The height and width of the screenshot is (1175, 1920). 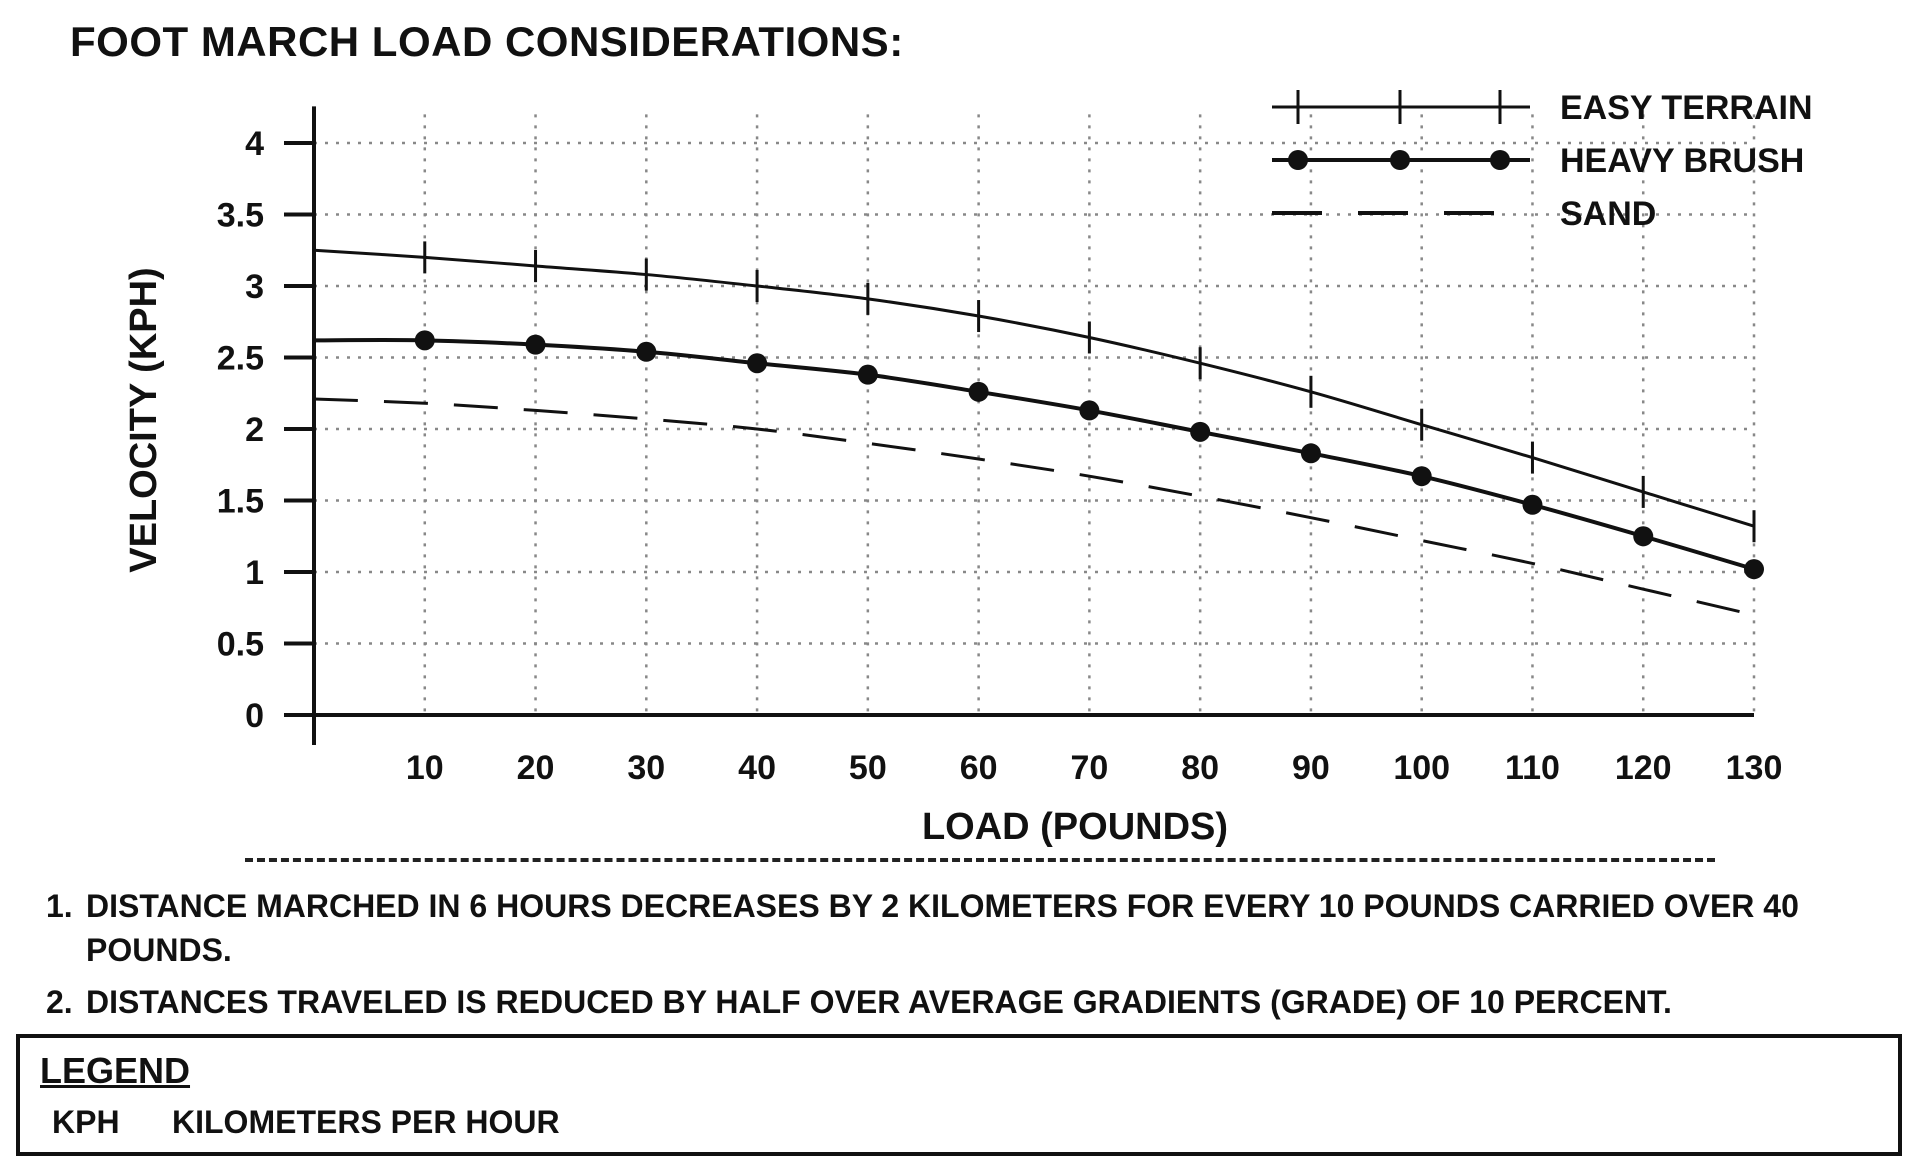 What do you see at coordinates (1075, 827) in the screenshot?
I see `x-axis-label: LOAD (POUNDS)` at bounding box center [1075, 827].